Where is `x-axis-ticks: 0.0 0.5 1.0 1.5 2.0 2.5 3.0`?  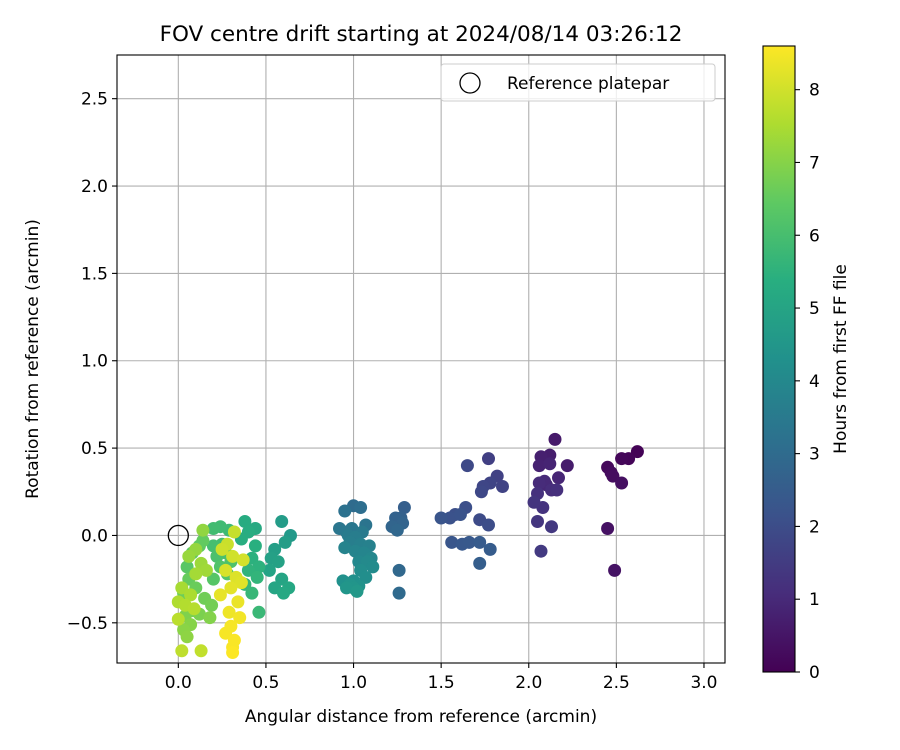 x-axis-ticks: 0.0 0.5 1.0 1.5 2.0 2.5 3.0 is located at coordinates (441, 678).